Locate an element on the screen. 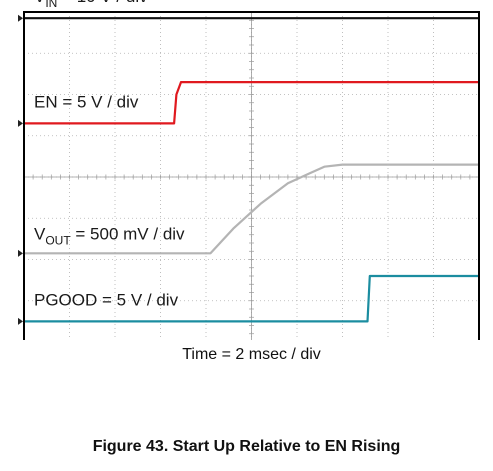 Image resolution: width=493 pixels, height=471 pixels. trace-en is located at coordinates (251, 102).